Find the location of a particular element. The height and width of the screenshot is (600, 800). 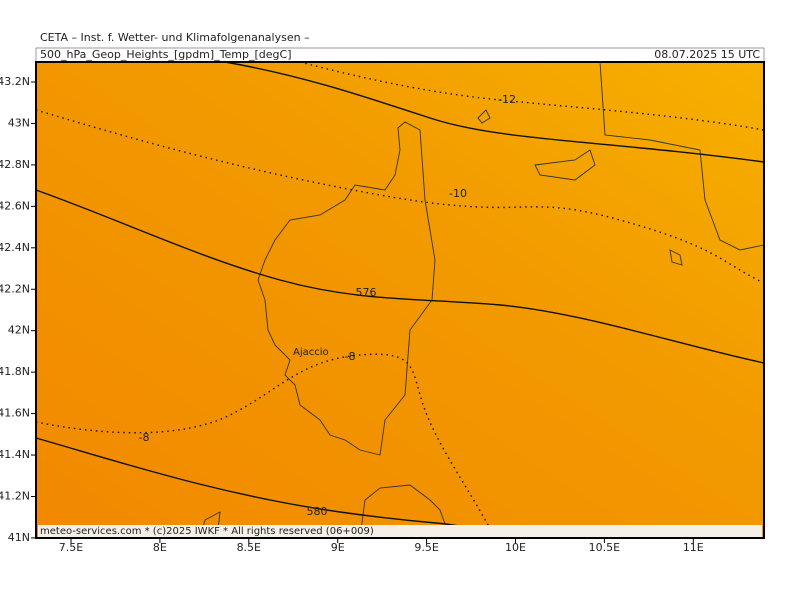

x-tick-label: 10E is located at coordinates (515, 547).